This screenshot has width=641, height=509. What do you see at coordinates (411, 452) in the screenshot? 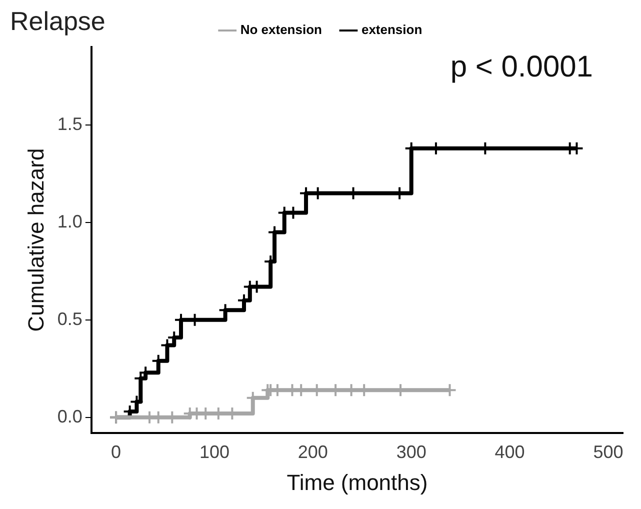
I see `x-tick-label: 300` at bounding box center [411, 452].